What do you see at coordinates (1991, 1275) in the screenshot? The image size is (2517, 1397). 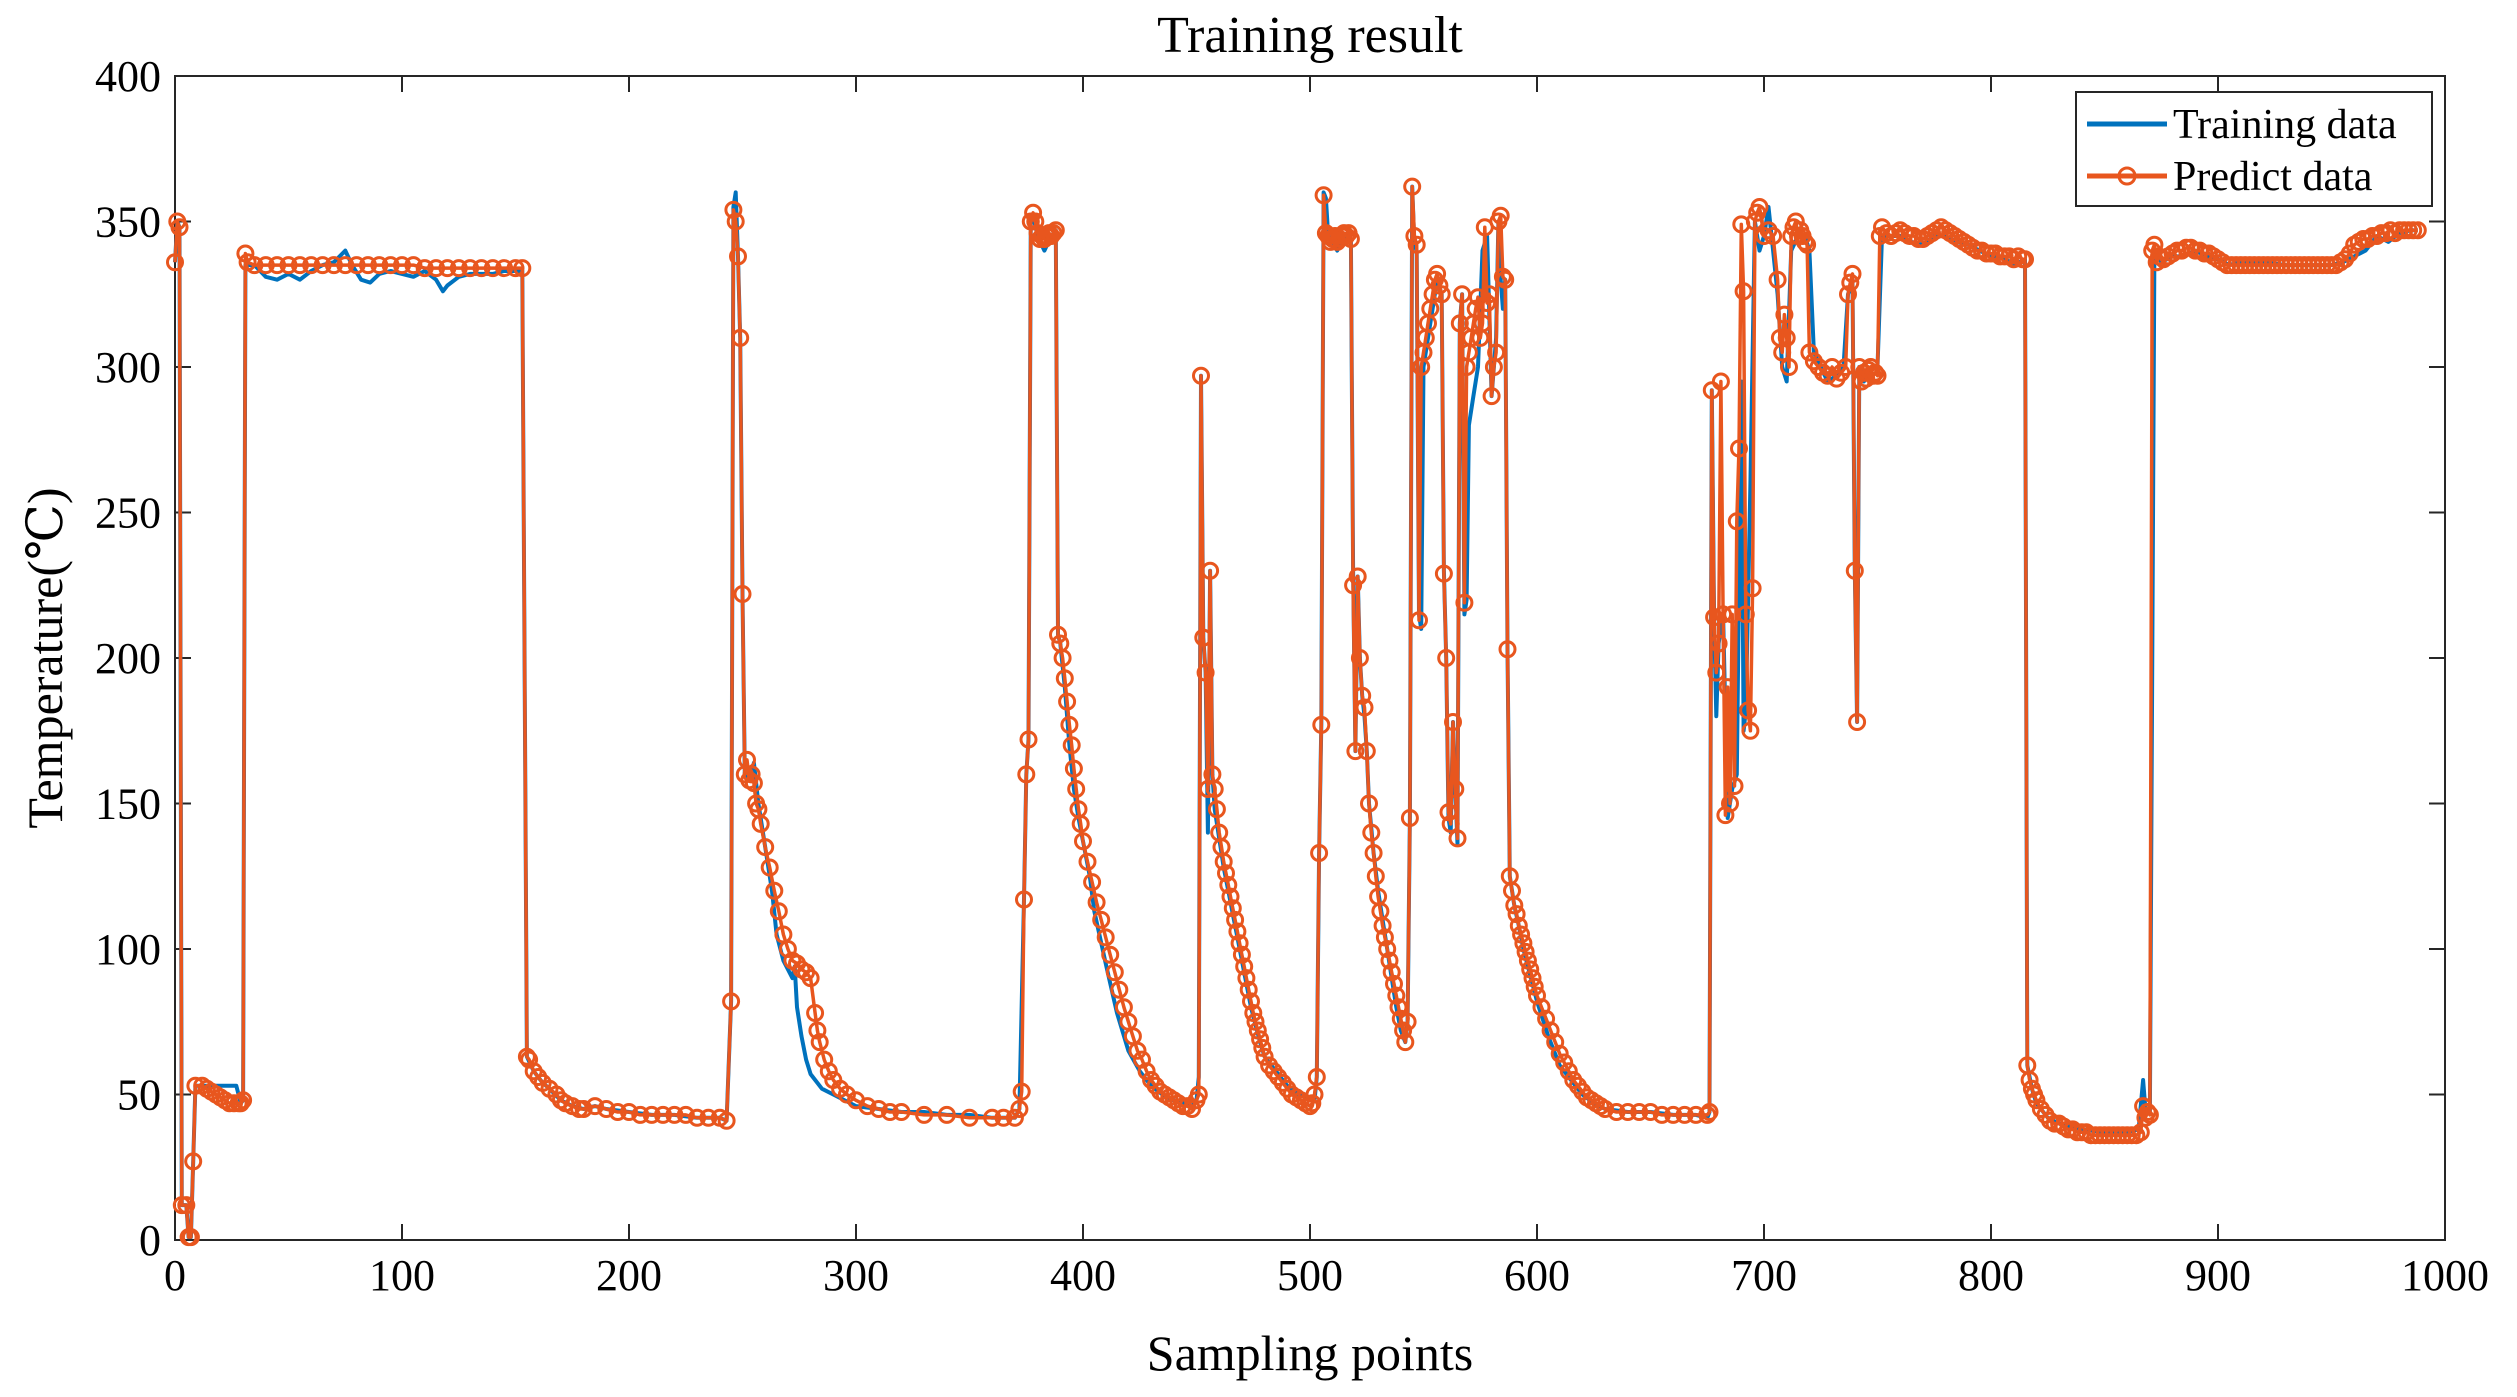 I see `x-tick-label: 800` at bounding box center [1991, 1275].